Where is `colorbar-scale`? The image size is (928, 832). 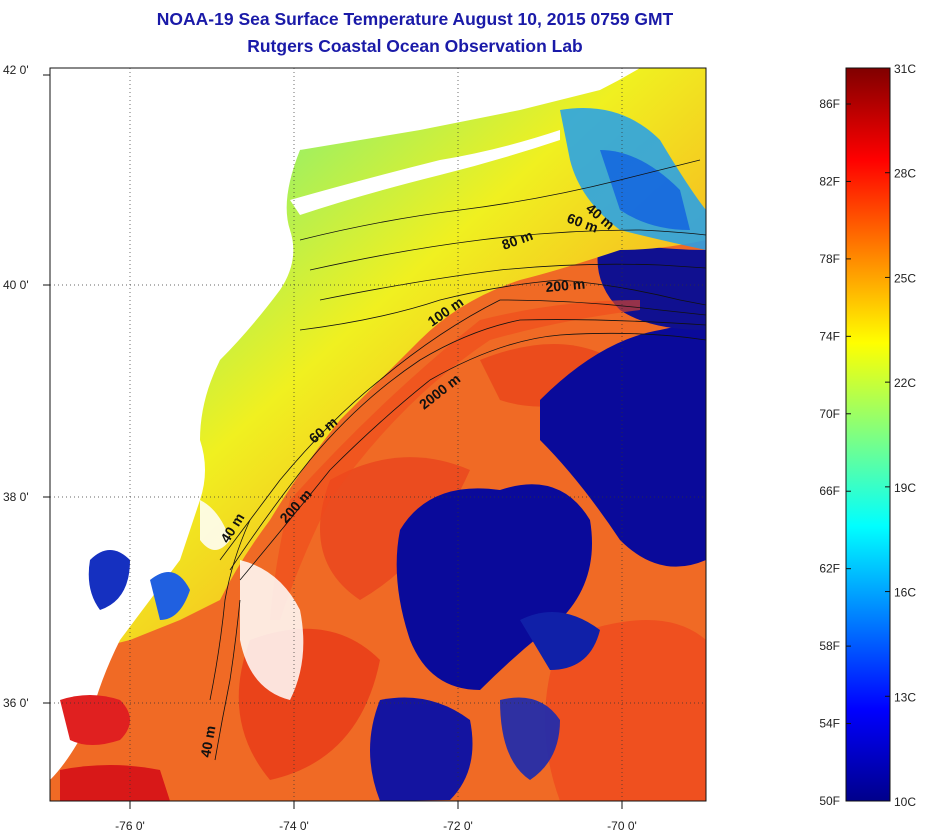
colorbar-scale is located at coordinates (868, 434).